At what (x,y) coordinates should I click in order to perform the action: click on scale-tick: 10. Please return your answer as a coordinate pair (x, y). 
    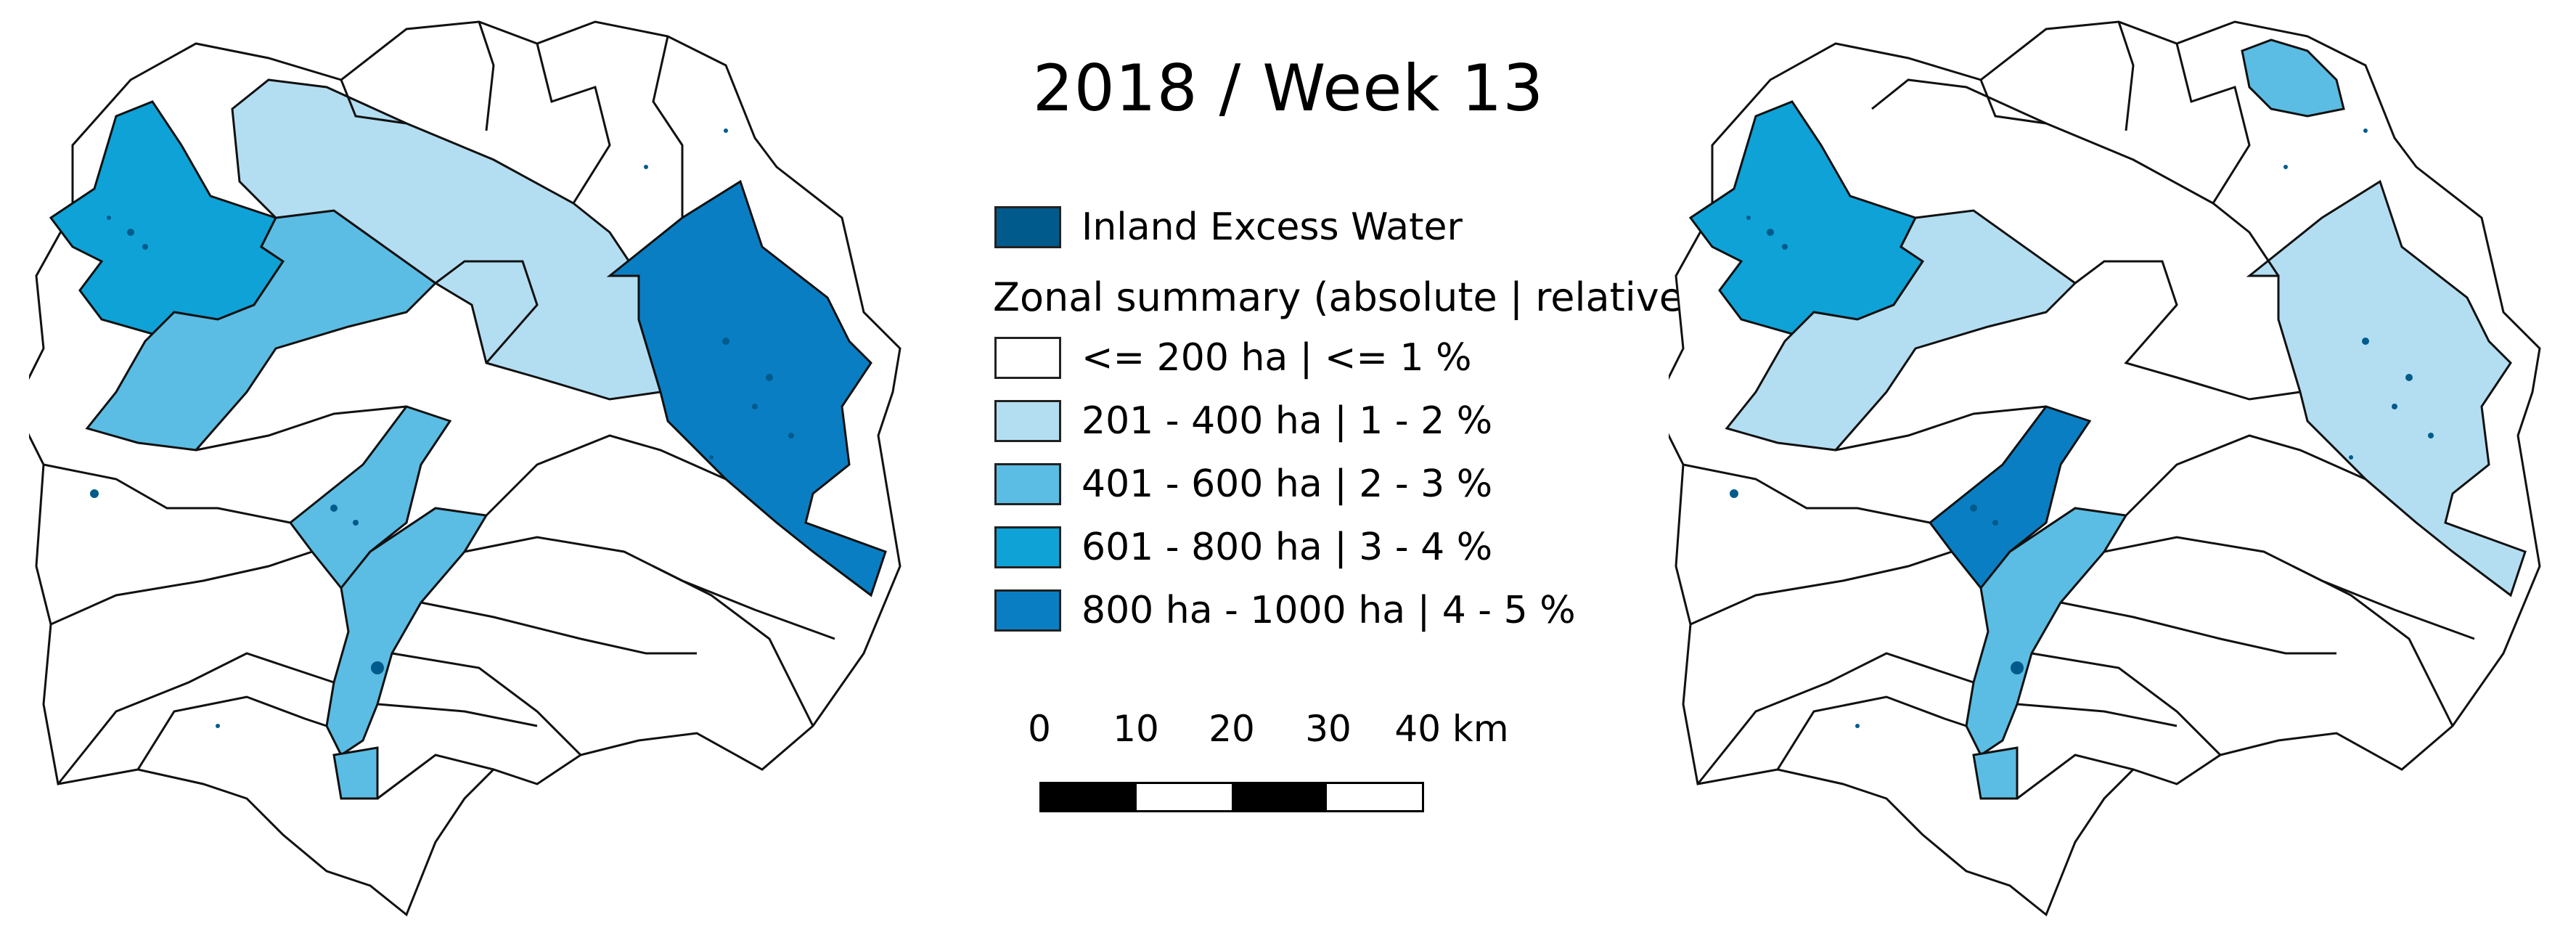
    Looking at the image, I should click on (1136, 729).